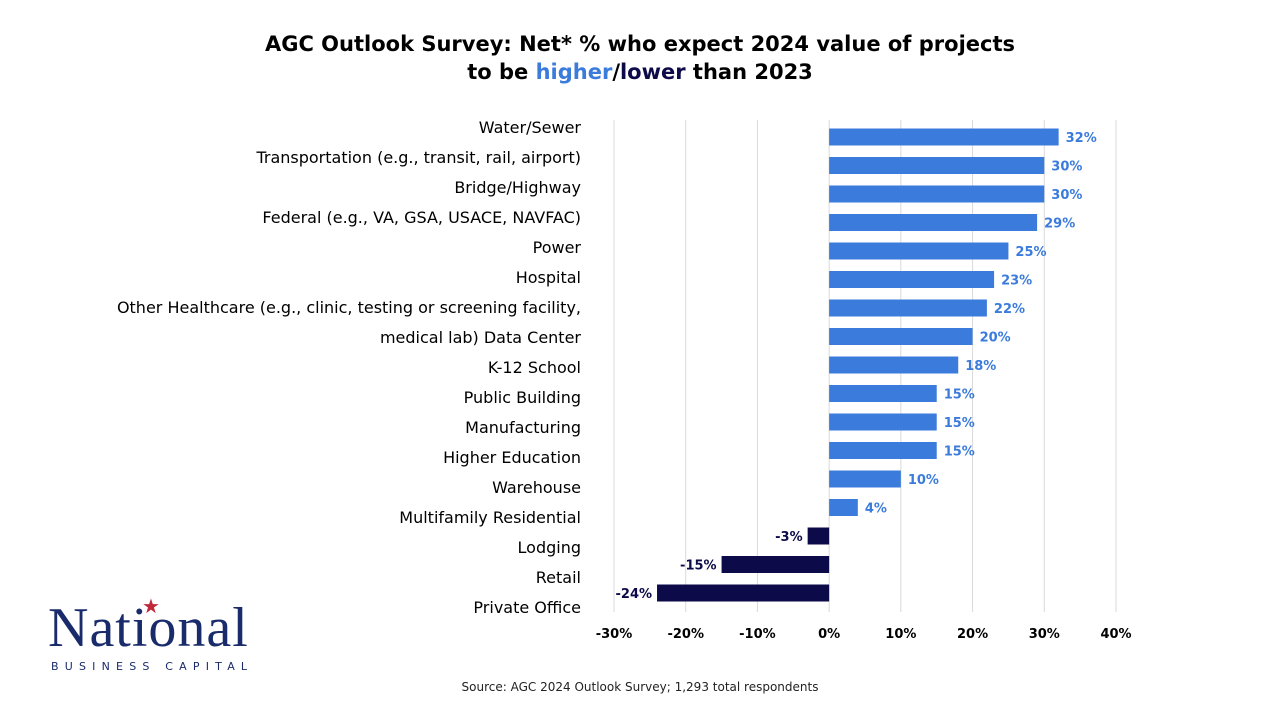 The height and width of the screenshot is (720, 1280). I want to click on category-label: medical lab) Data Center, so click(480, 337).